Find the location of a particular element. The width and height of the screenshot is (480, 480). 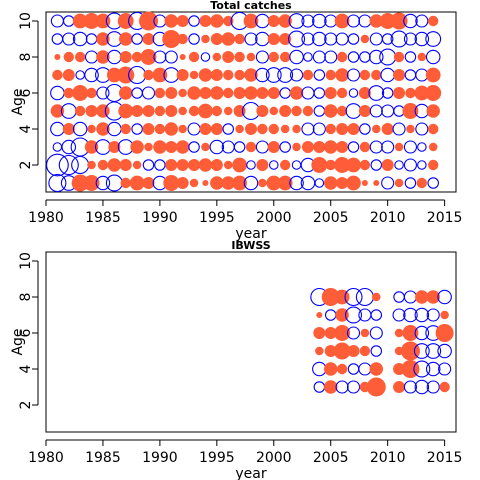

y-axis-label: Age is located at coordinates (18, 341).